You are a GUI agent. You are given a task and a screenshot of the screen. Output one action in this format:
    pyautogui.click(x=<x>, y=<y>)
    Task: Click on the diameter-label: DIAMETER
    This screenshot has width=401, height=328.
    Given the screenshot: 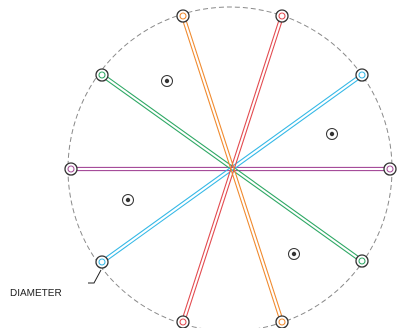 What is the action you would take?
    pyautogui.click(x=36, y=293)
    